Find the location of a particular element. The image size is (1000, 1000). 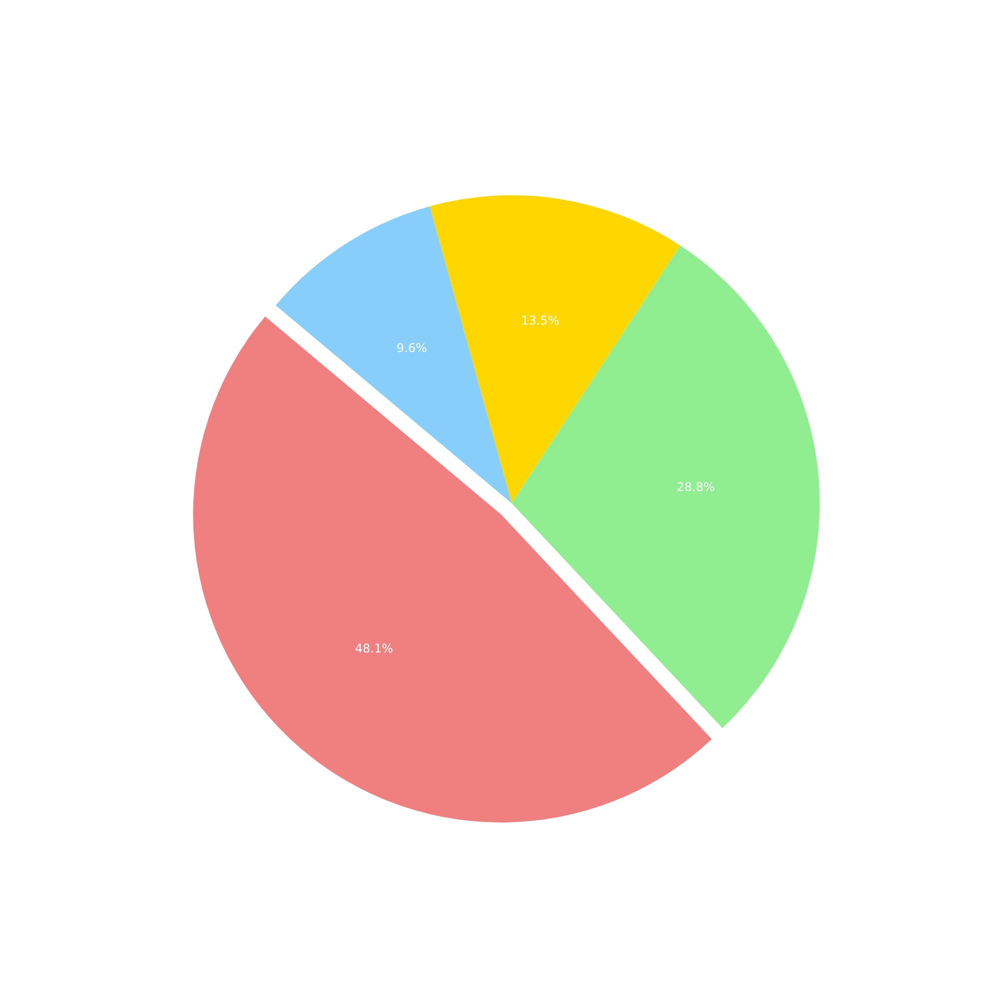

data-label: 28.8% is located at coordinates (695, 487).